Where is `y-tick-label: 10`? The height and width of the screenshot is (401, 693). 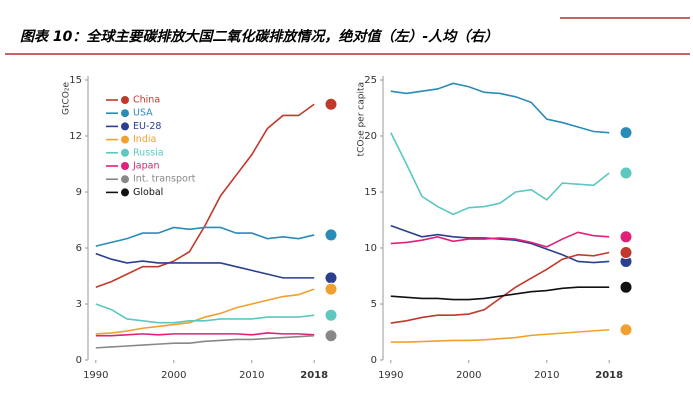
y-tick-label: 10 is located at coordinates (370, 248).